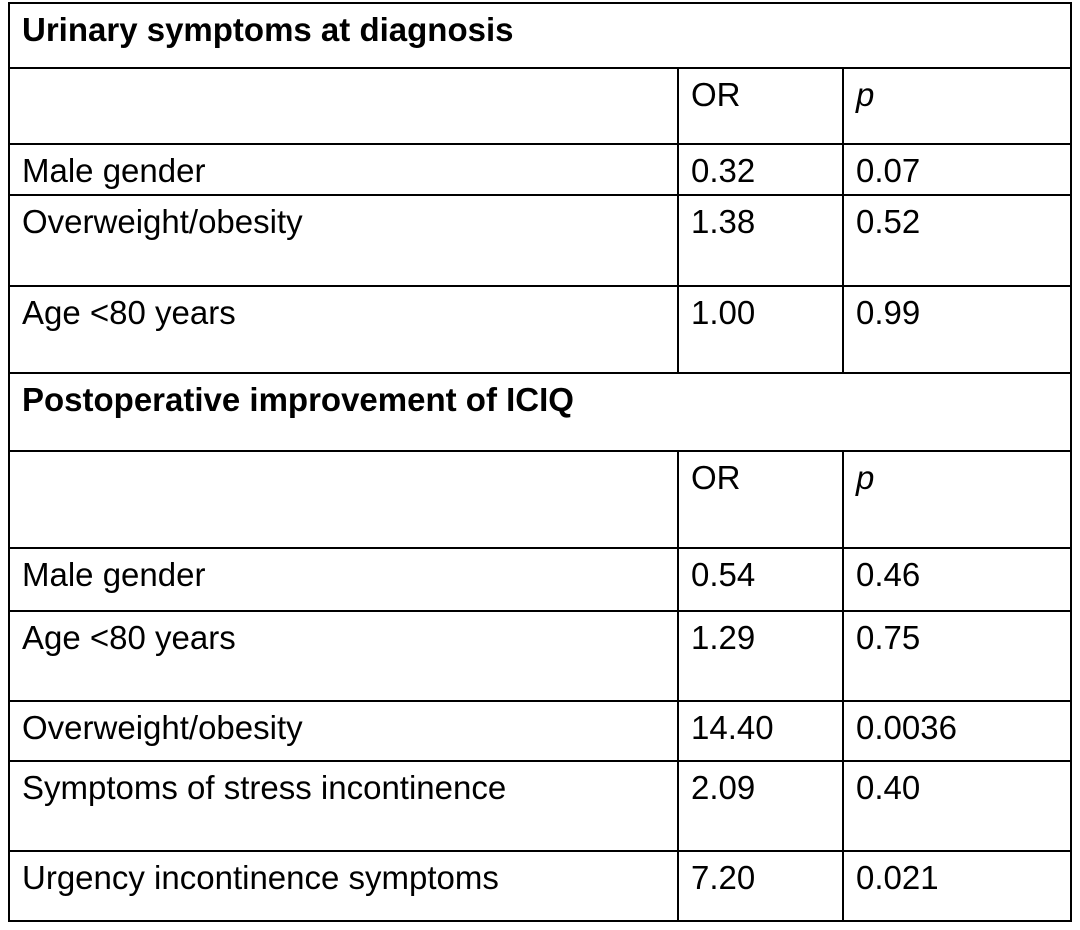  I want to click on row-label: Urgency incontinence symptoms, so click(343, 886).